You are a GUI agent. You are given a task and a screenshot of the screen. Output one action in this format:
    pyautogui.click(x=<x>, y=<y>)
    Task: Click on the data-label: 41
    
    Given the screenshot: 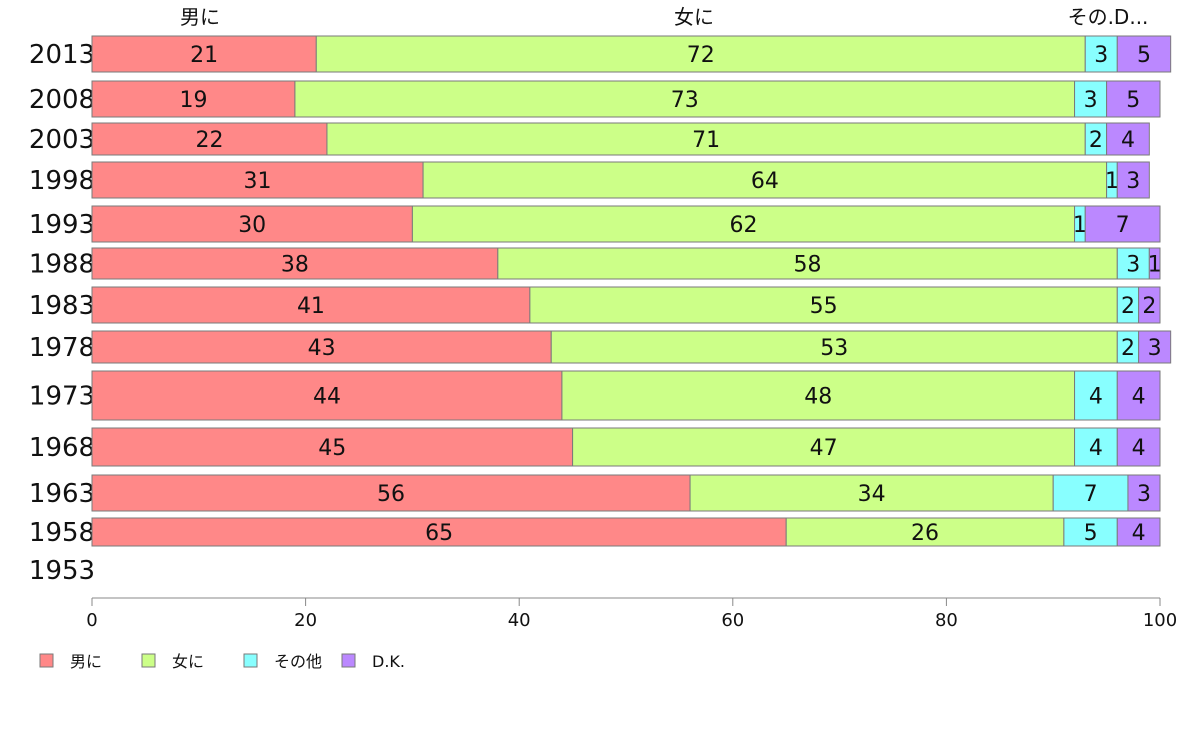 What is the action you would take?
    pyautogui.click(x=311, y=306)
    